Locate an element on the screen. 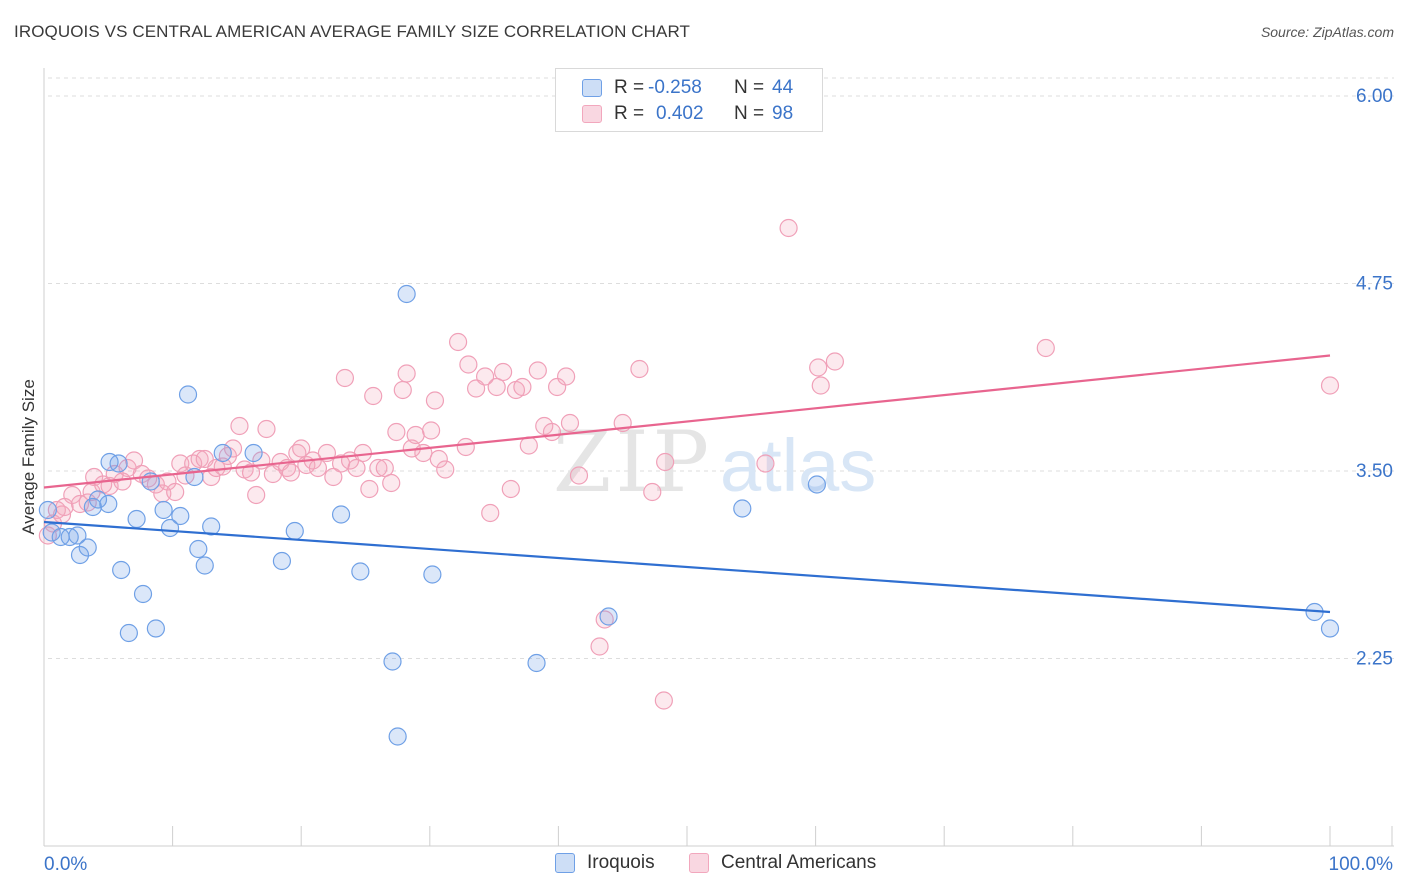 This screenshot has height=892, width=1406. legend-r-label: R = is located at coordinates (629, 113).